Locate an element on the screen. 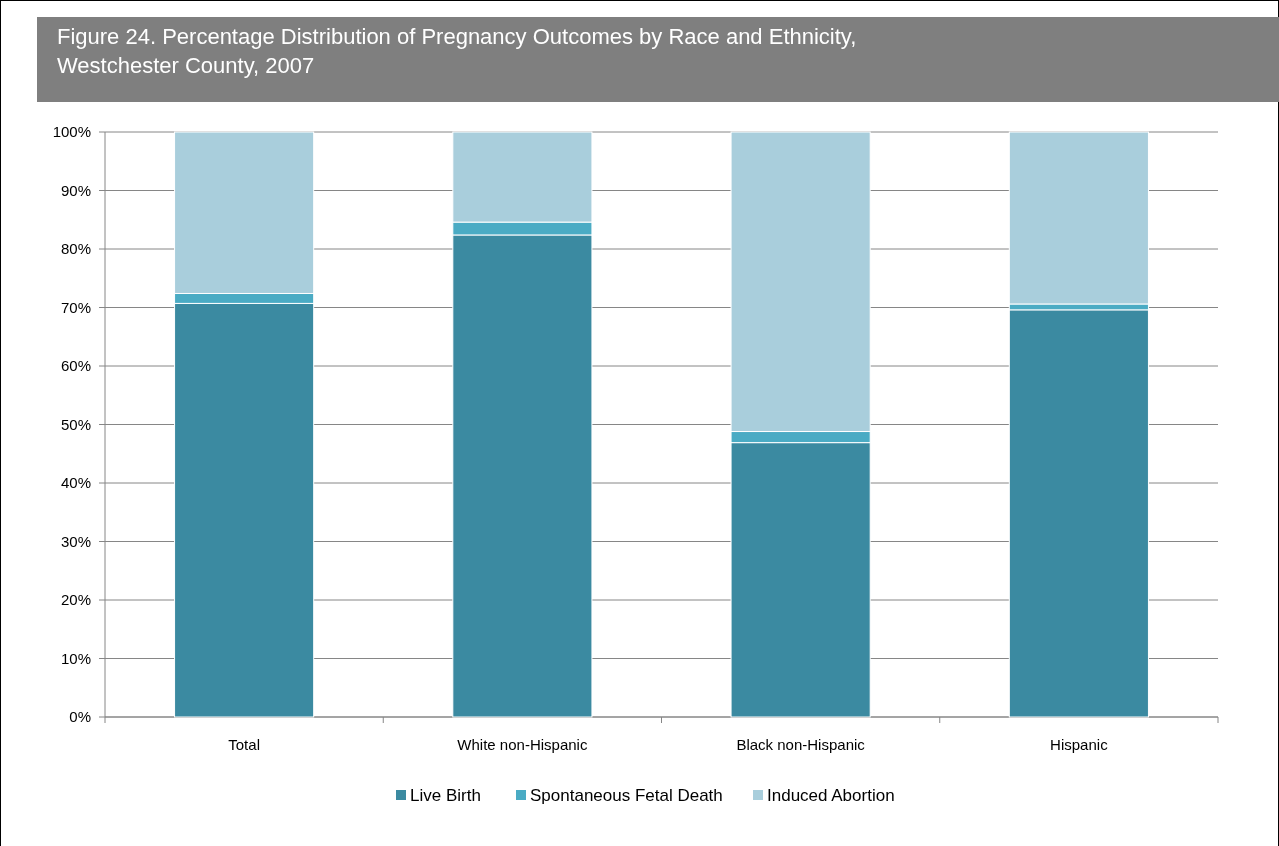 The height and width of the screenshot is (846, 1279). y-tick-label: 100% is located at coordinates (71, 132).